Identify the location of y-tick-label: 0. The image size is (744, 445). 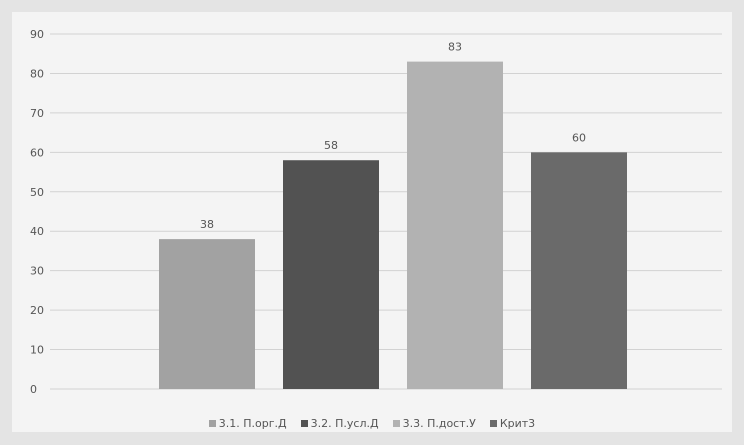
(33, 389).